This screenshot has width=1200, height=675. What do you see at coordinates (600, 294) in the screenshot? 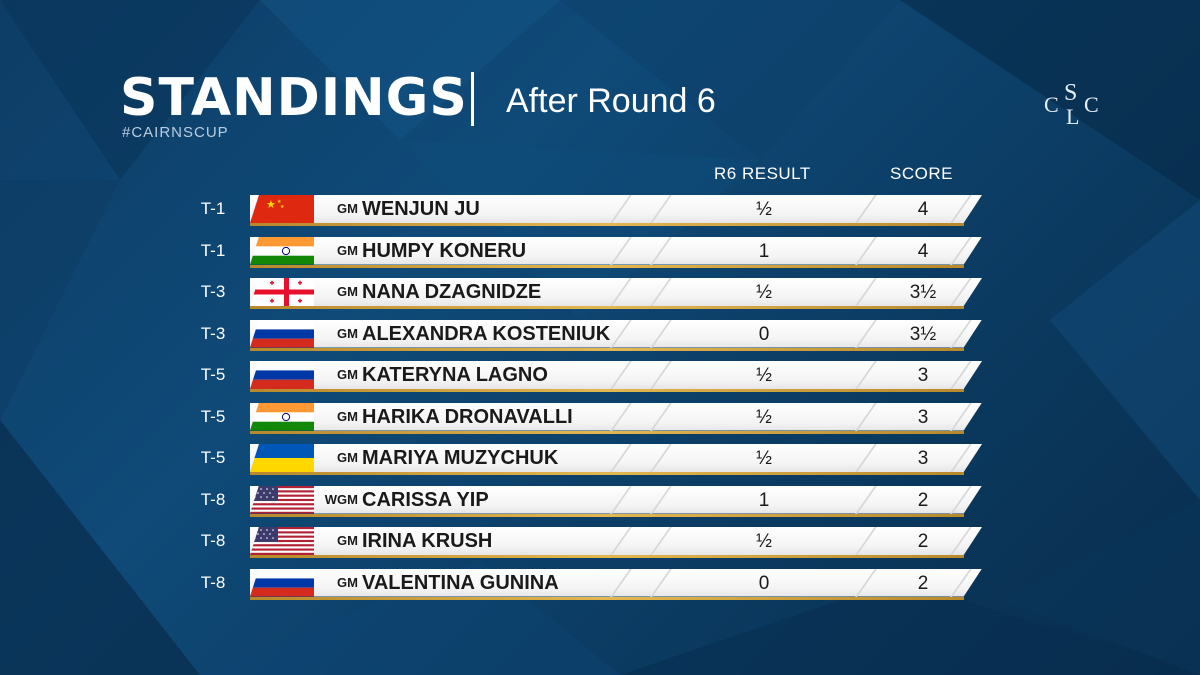
I see `table-row: T-3 GM NANA DZAGNIDZE ½ 3½` at bounding box center [600, 294].